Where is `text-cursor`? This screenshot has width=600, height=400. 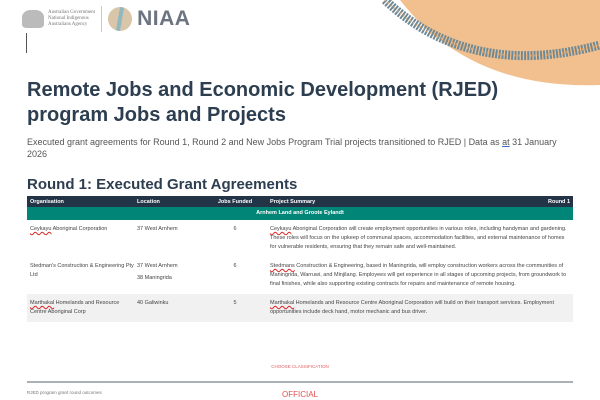 text-cursor is located at coordinates (26, 43).